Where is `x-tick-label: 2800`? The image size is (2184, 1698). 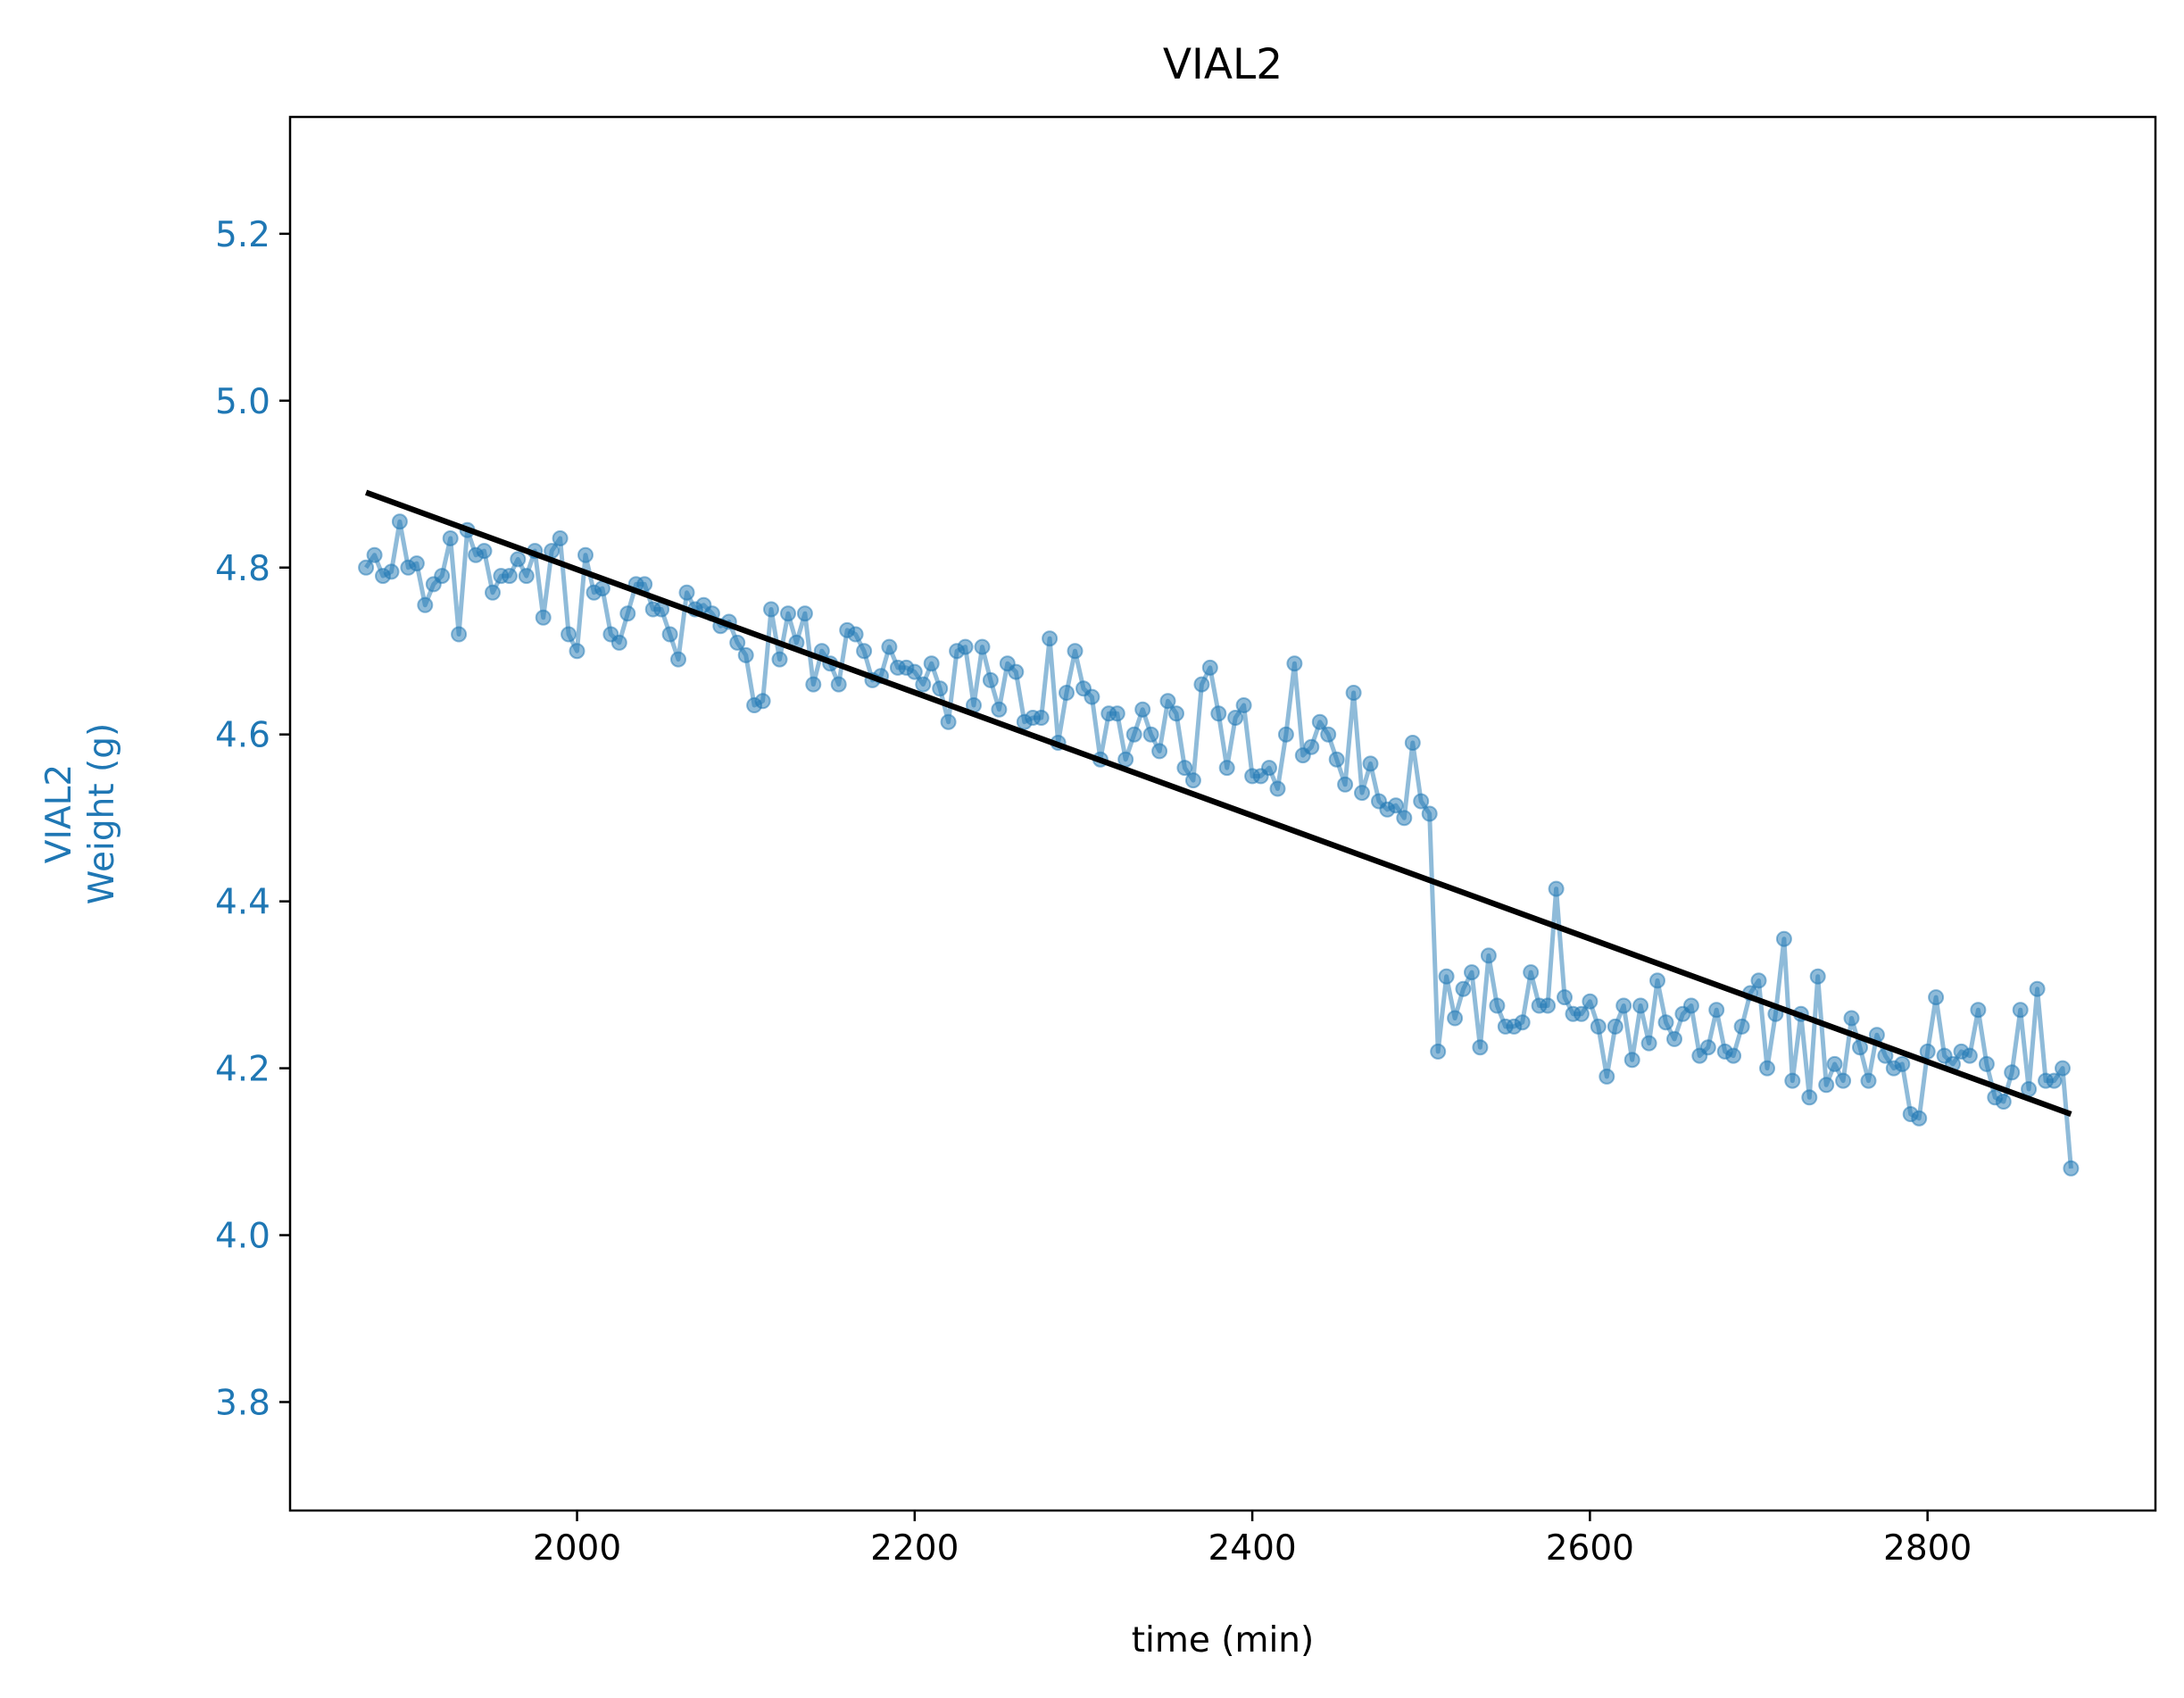 x-tick-label: 2800 is located at coordinates (1928, 1548).